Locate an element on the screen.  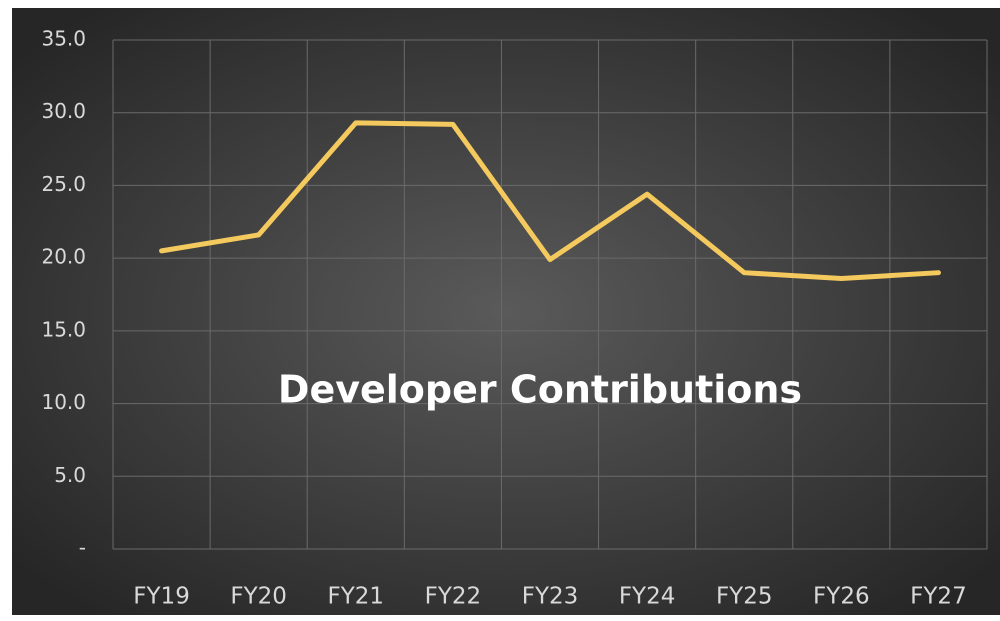
x-tick-label: FY22 is located at coordinates (453, 597).